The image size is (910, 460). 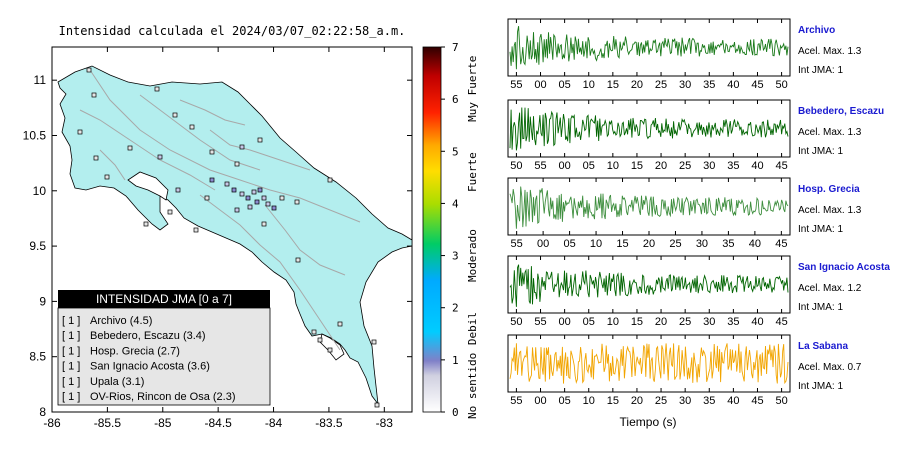 I want to click on waveform-x-tick-label: 50, so click(x=781, y=85).